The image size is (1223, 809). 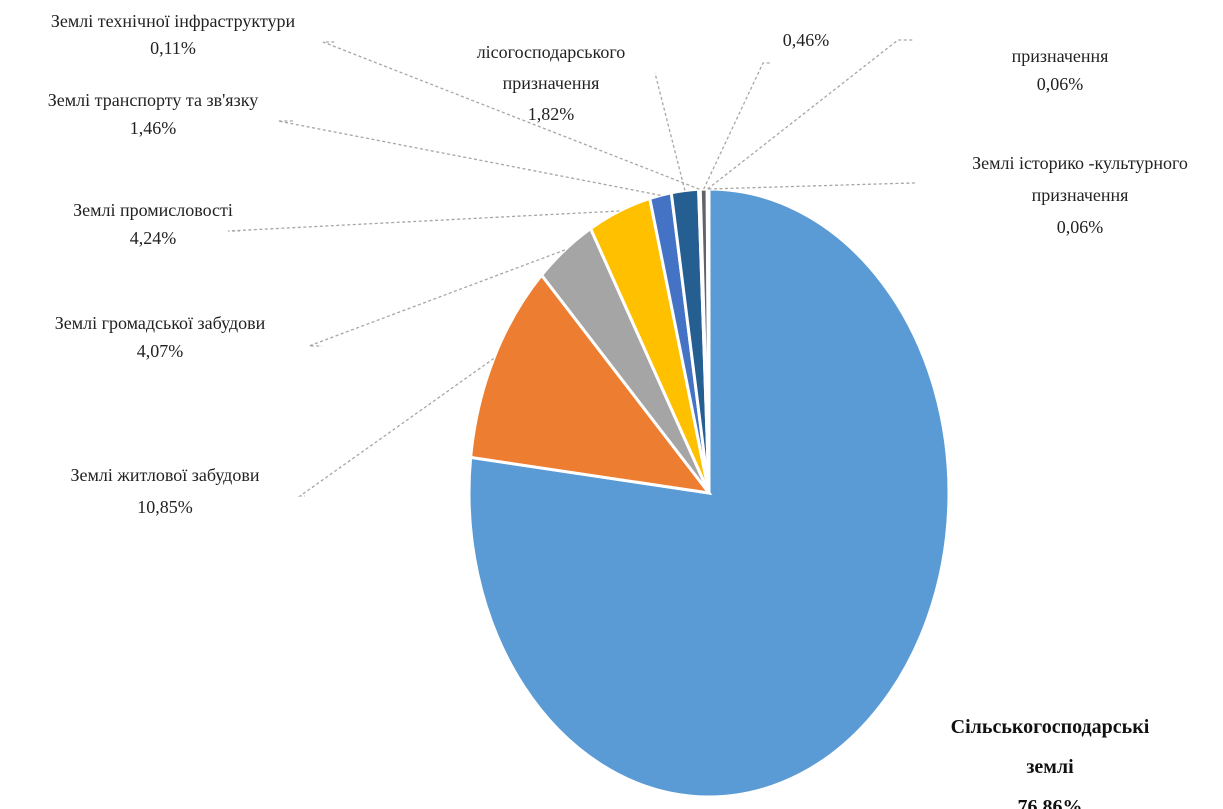 What do you see at coordinates (1080, 163) in the screenshot?
I see `slice-name-label: Землі історико ‑культурного` at bounding box center [1080, 163].